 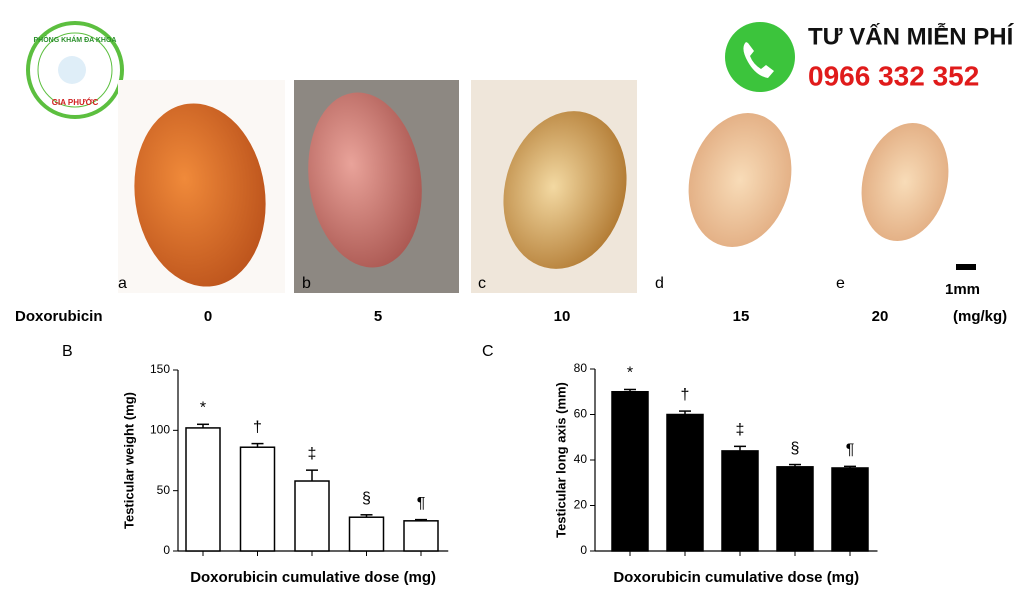 I want to click on y-tick-label: 20, so click(x=581, y=505).